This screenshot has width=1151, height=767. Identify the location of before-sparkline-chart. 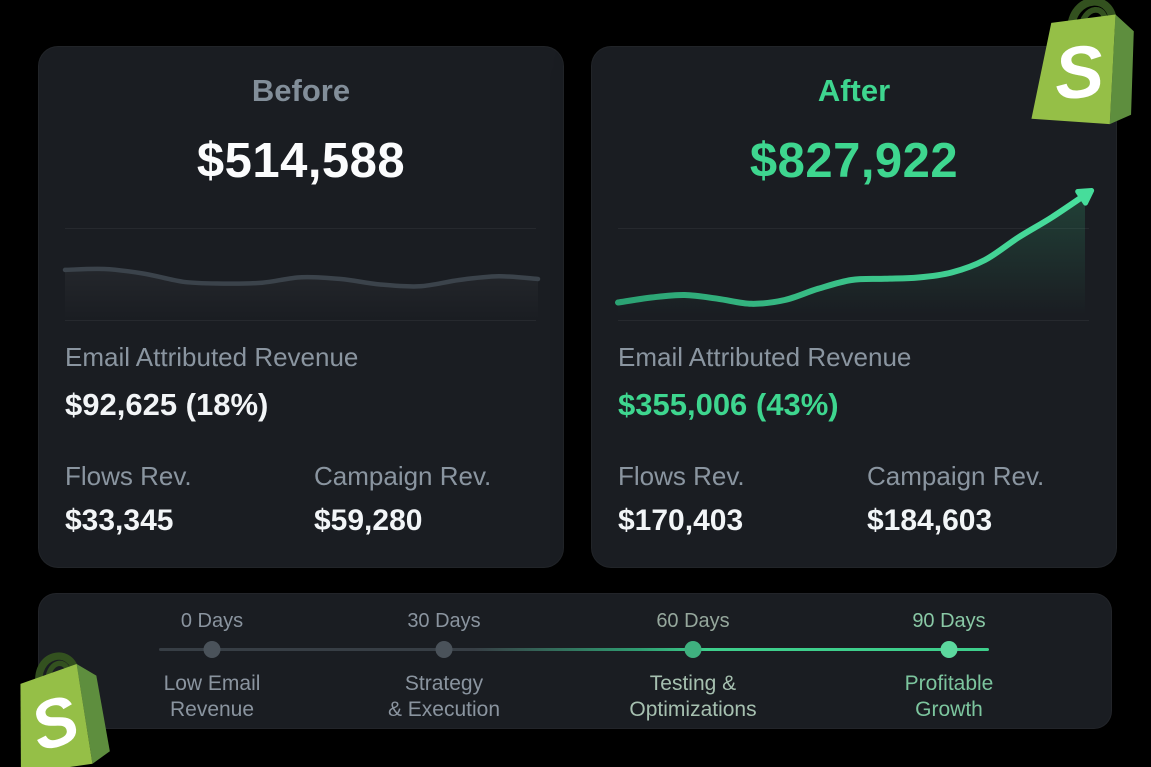
(301, 293).